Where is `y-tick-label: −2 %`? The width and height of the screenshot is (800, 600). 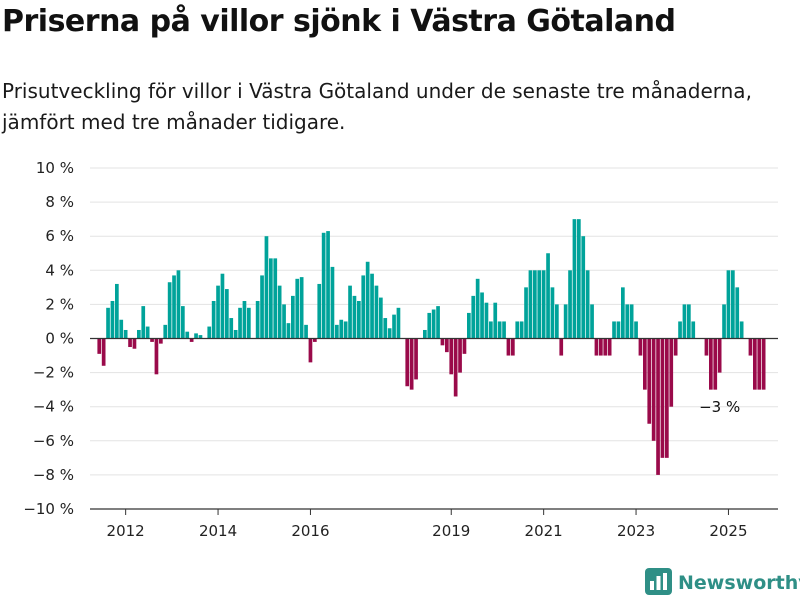
y-tick-label: −2 % is located at coordinates (53, 373).